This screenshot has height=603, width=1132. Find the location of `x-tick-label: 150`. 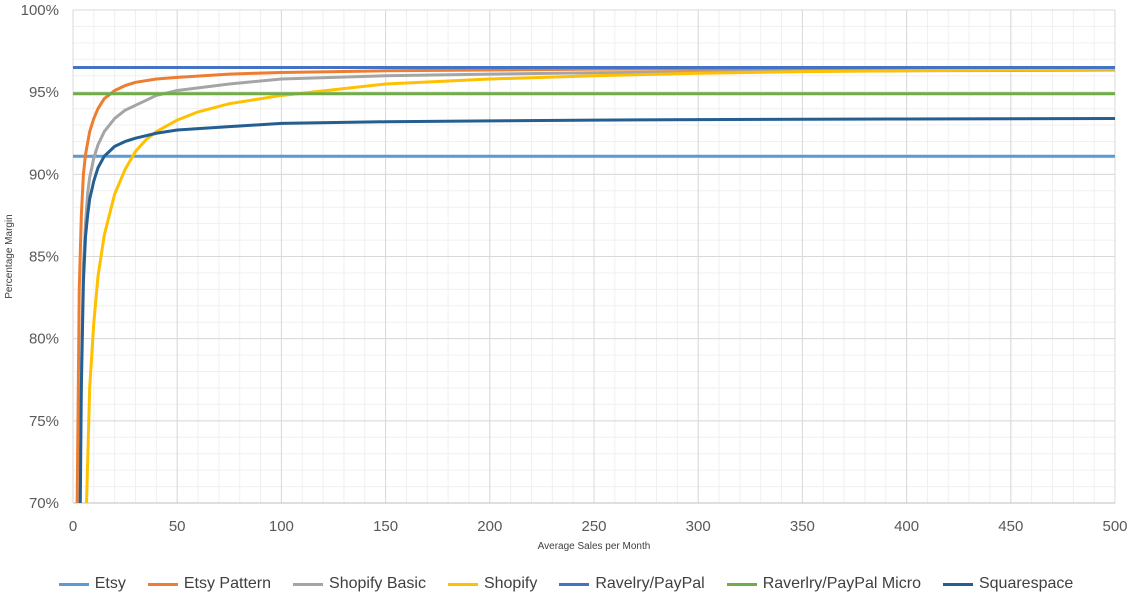

x-tick-label: 150 is located at coordinates (385, 526).